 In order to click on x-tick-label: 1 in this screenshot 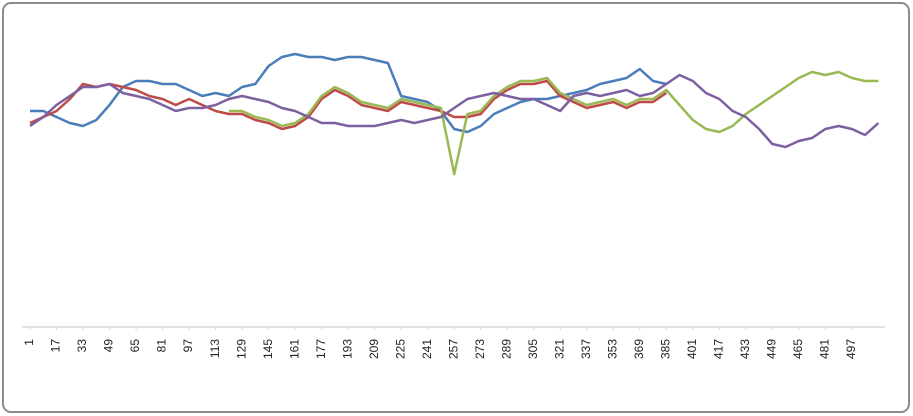, I will do `click(29, 342)`.